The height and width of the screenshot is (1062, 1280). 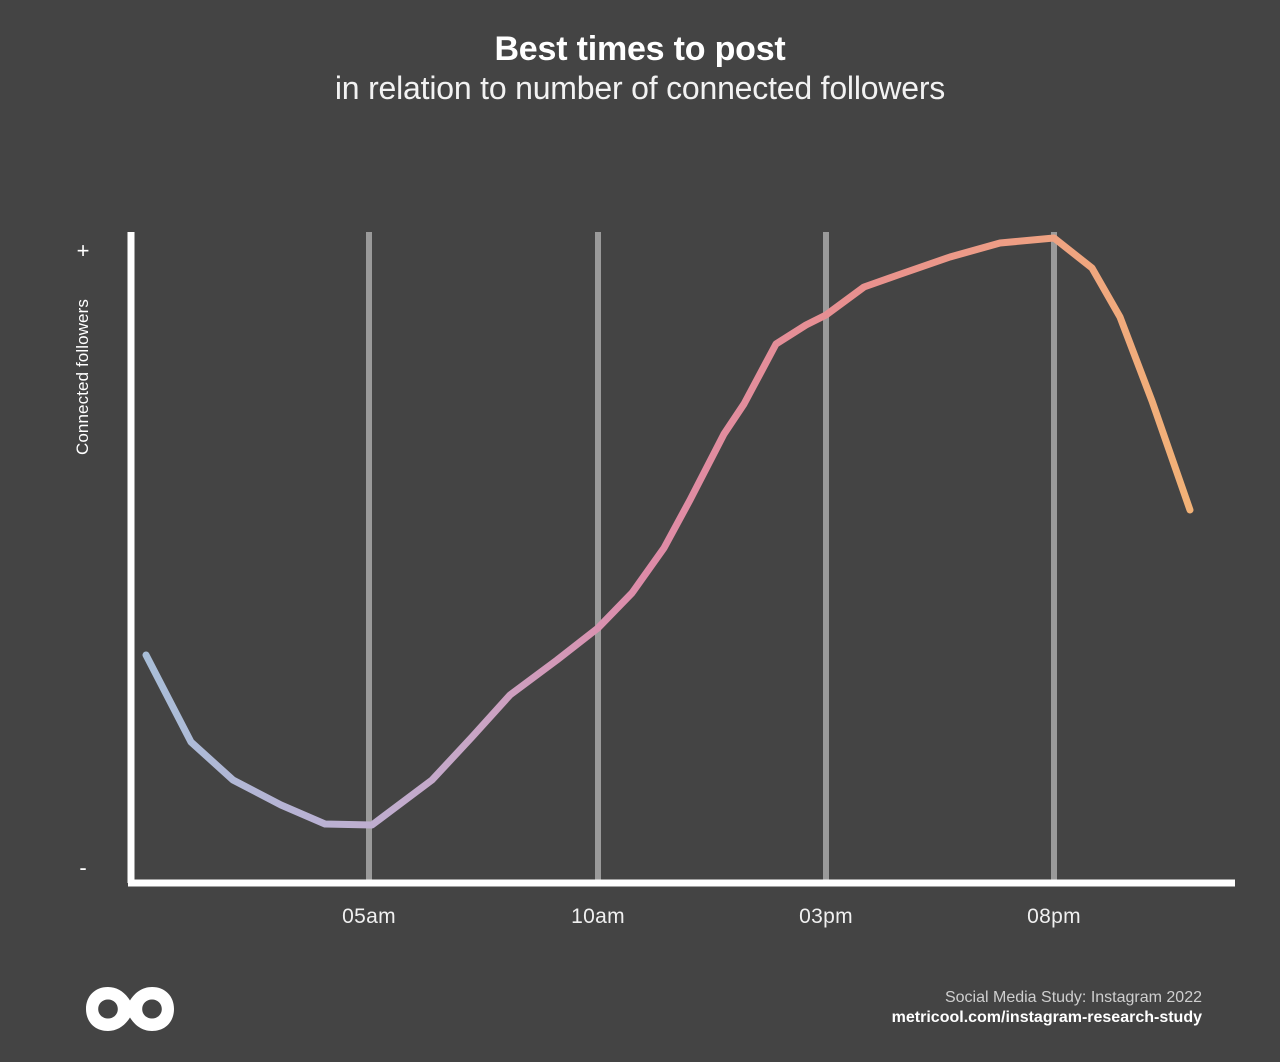 I want to click on y-axis-high-marker: +, so click(x=83, y=250).